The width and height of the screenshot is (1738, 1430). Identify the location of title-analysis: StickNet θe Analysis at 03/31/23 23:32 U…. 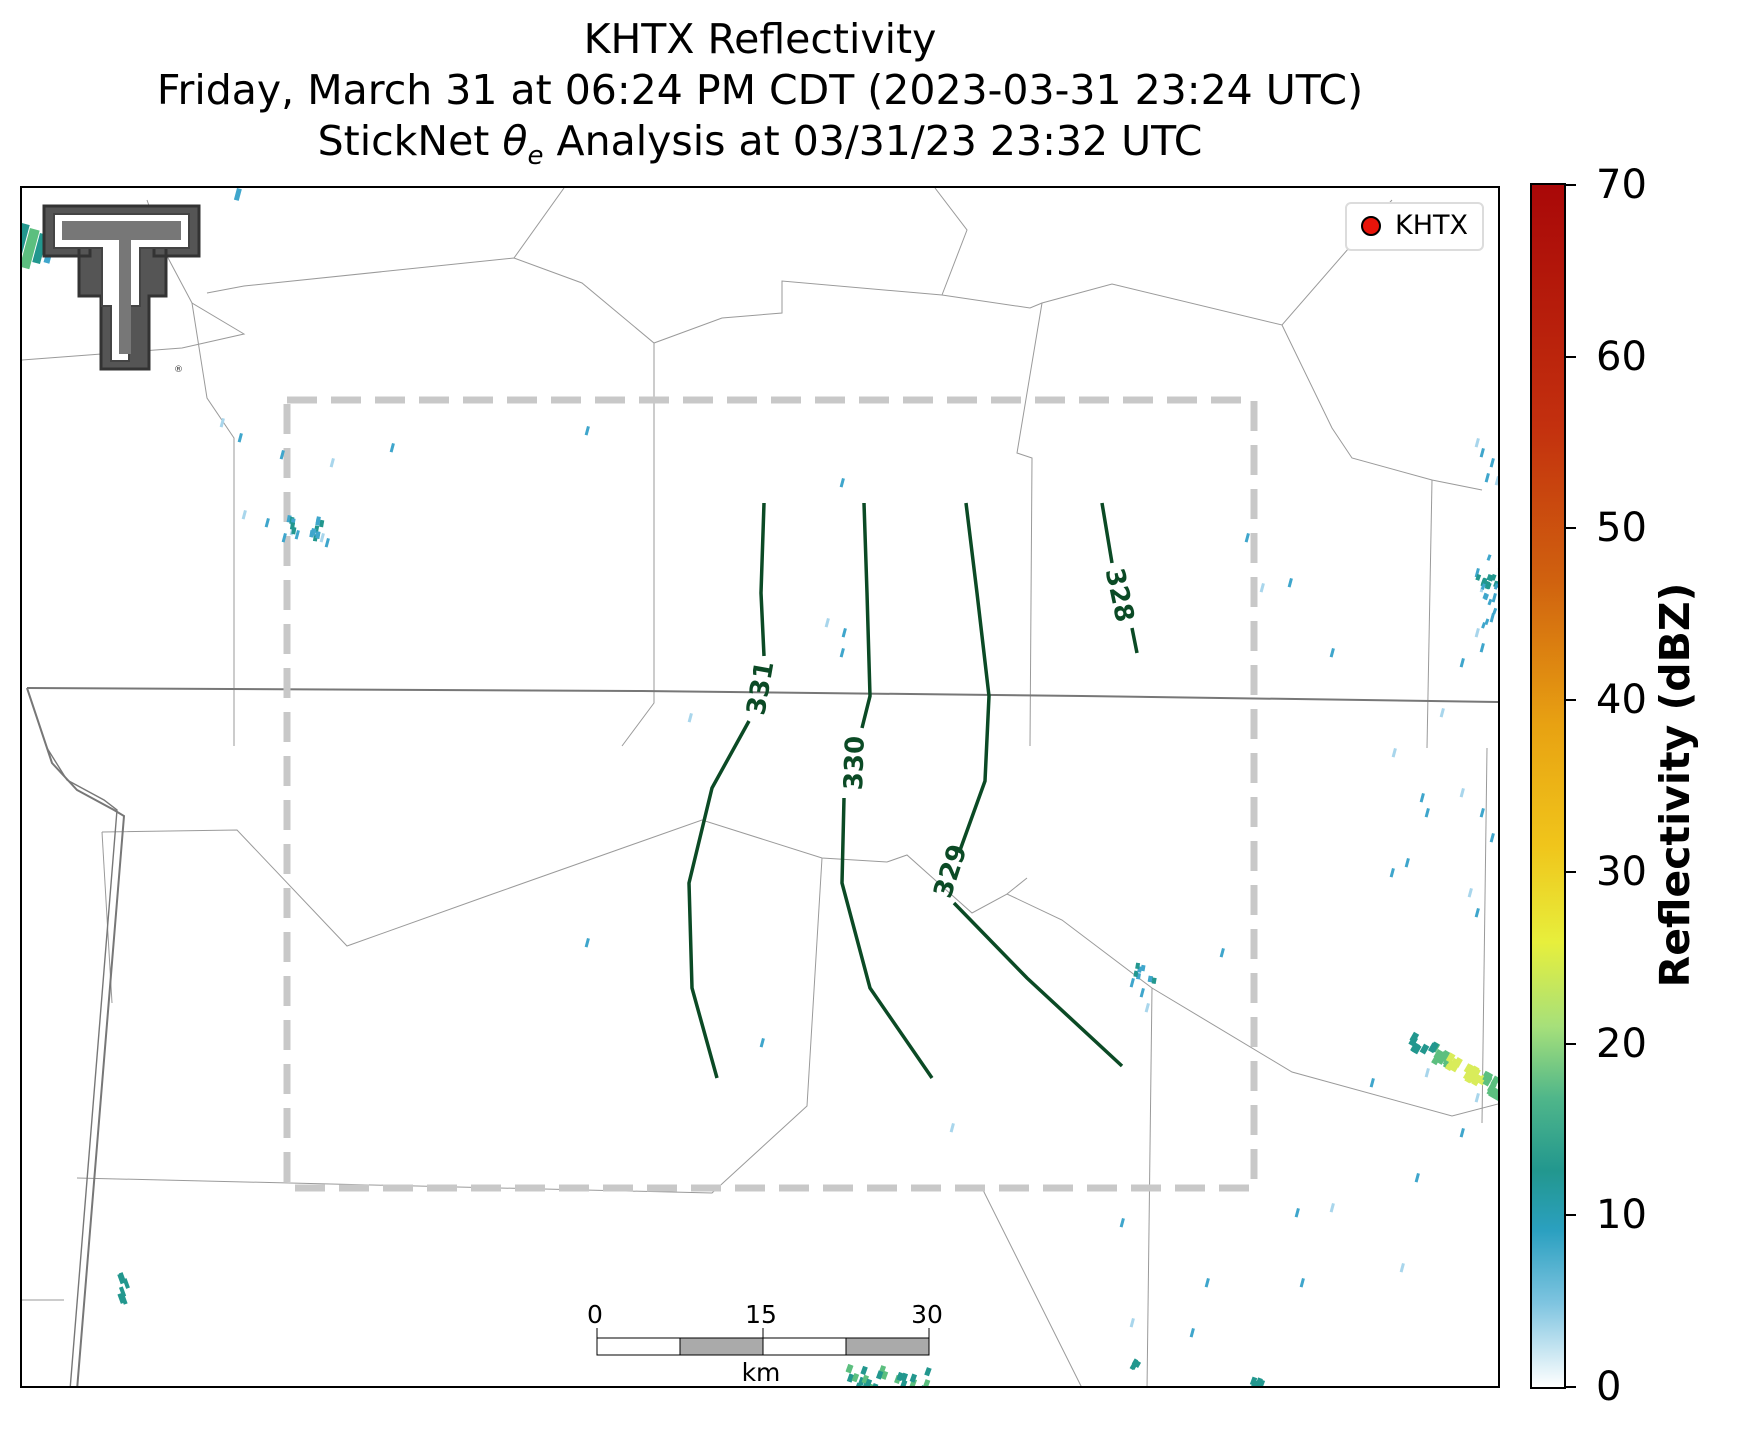
(760, 149).